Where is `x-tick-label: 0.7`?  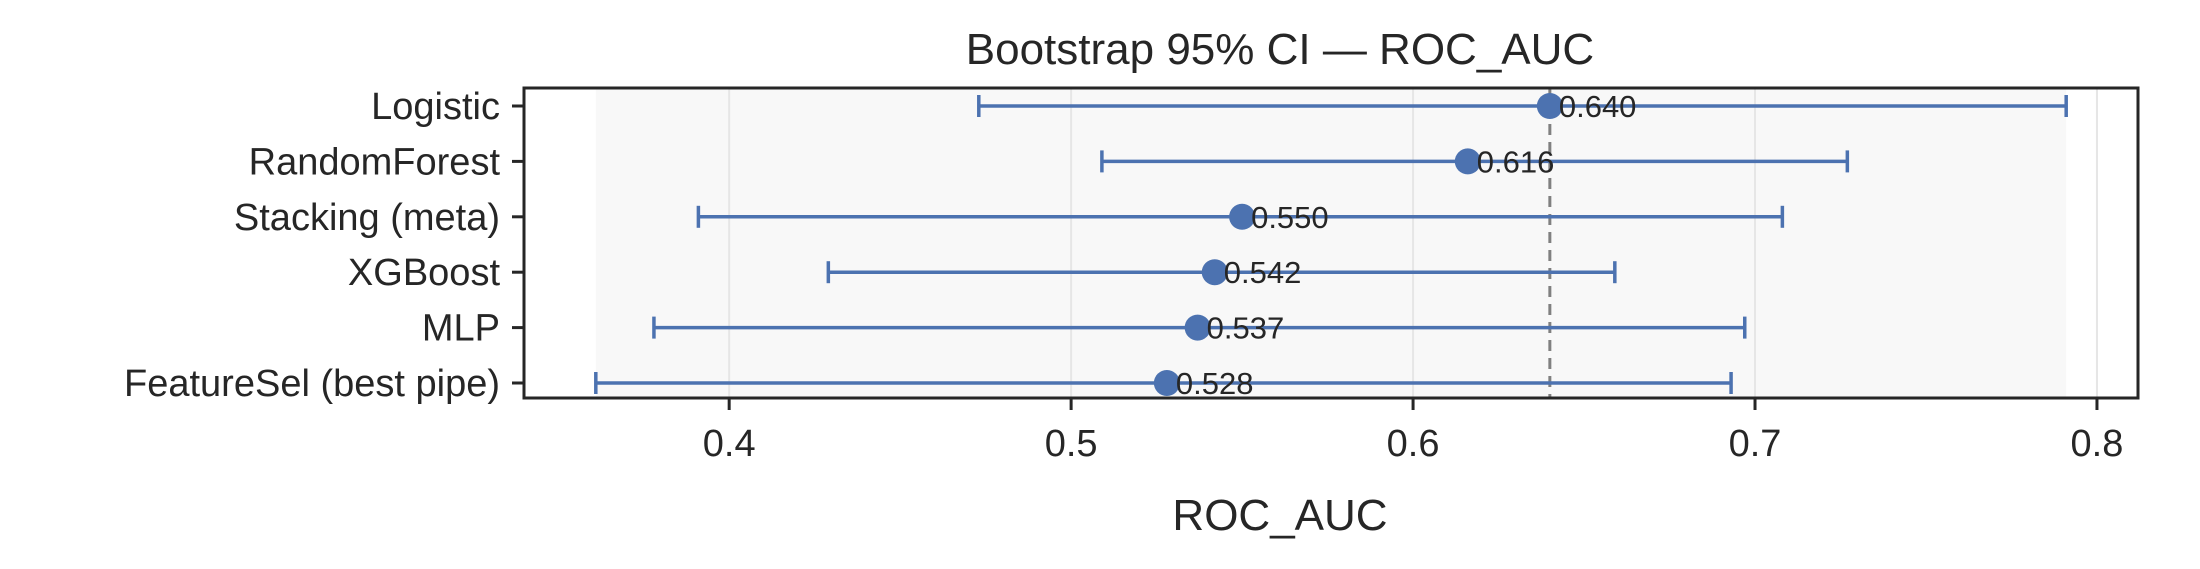 x-tick-label: 0.7 is located at coordinates (1755, 444).